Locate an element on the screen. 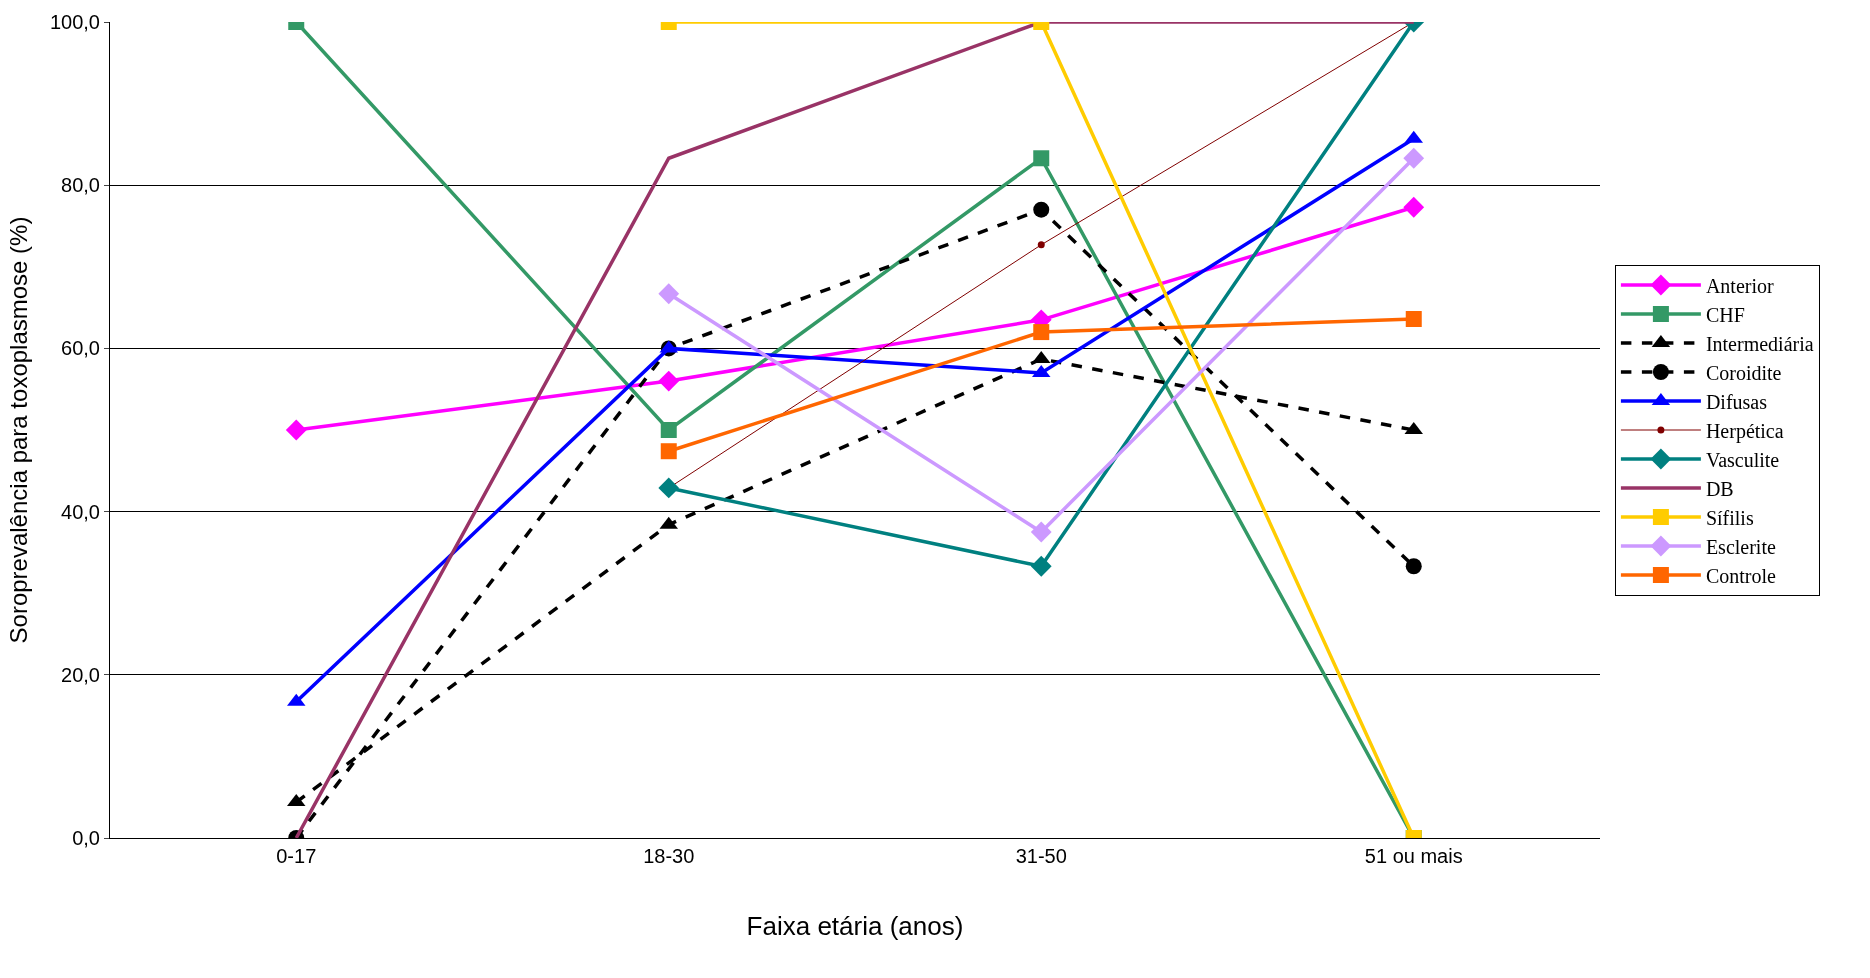 This screenshot has width=1870, height=978. legend-label: Controle is located at coordinates (1741, 575).